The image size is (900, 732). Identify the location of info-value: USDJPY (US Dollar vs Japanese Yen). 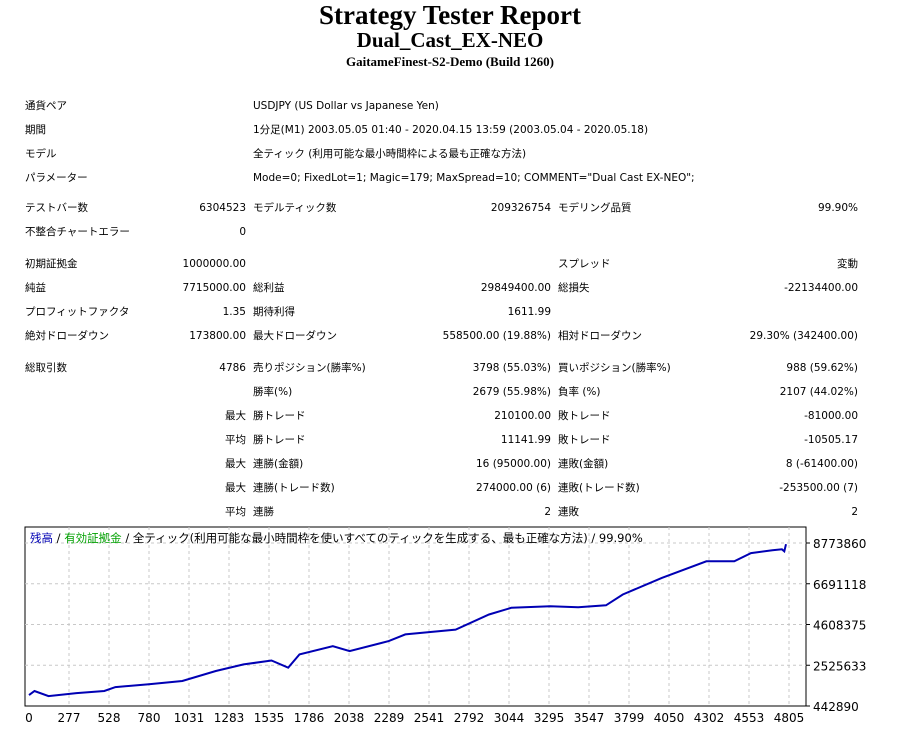
(346, 106).